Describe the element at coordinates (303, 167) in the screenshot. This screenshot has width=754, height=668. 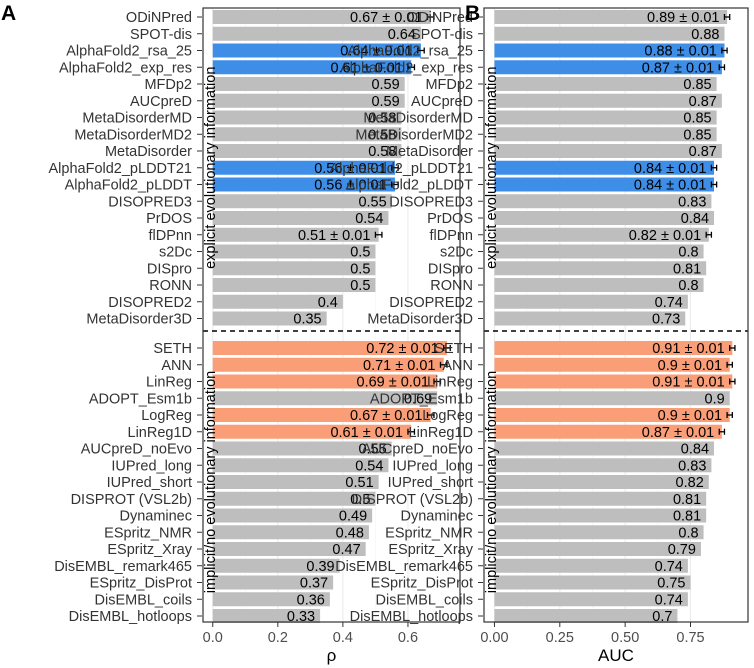
I see `bar-alphafold2-plddt21` at that location.